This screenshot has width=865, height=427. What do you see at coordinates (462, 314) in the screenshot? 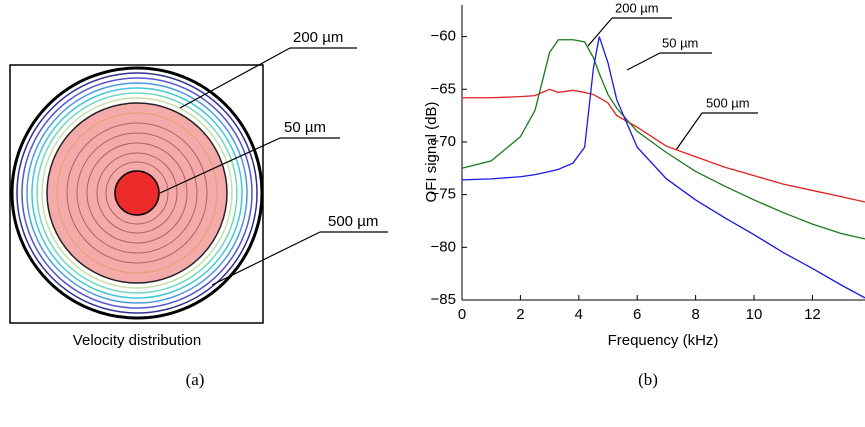
I see `x-tick-label: 0` at bounding box center [462, 314].